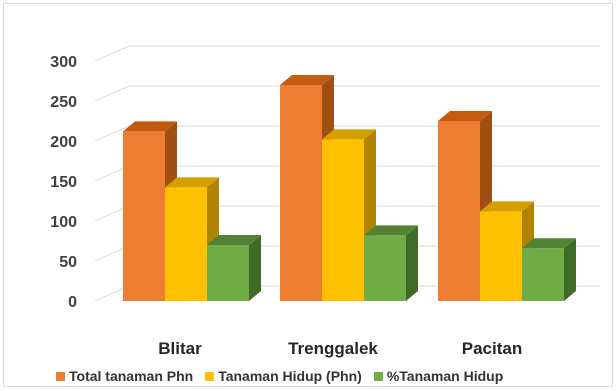 This screenshot has height=390, width=616. Describe the element at coordinates (492, 348) in the screenshot. I see `x-tick-label: Pacitan` at that location.